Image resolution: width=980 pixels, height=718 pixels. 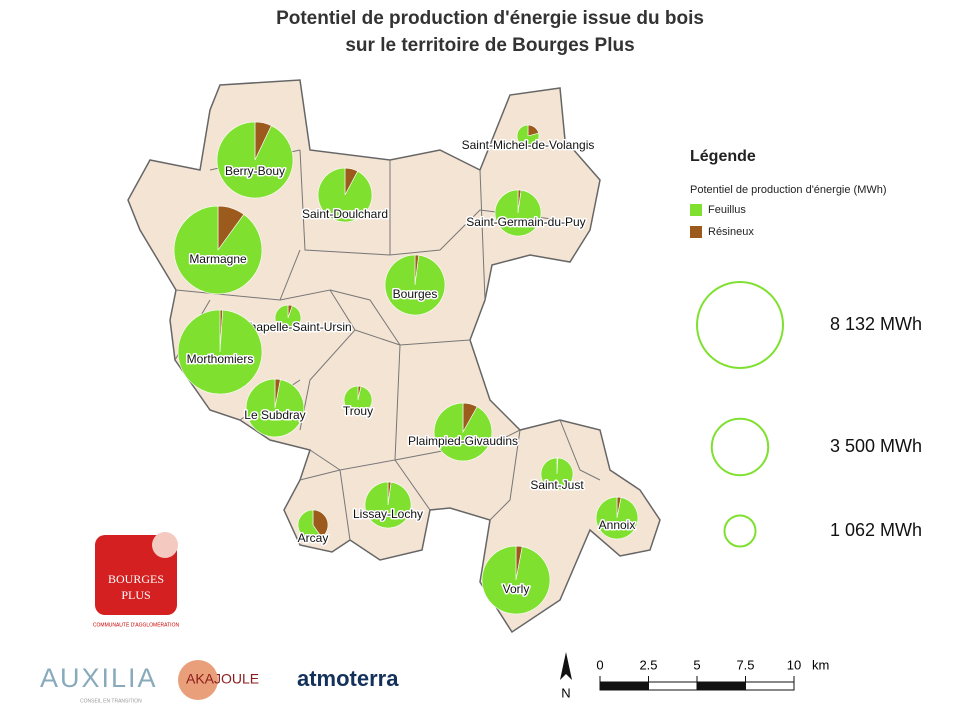 What do you see at coordinates (727, 210) in the screenshot?
I see `legend-label: Feuillus` at bounding box center [727, 210].